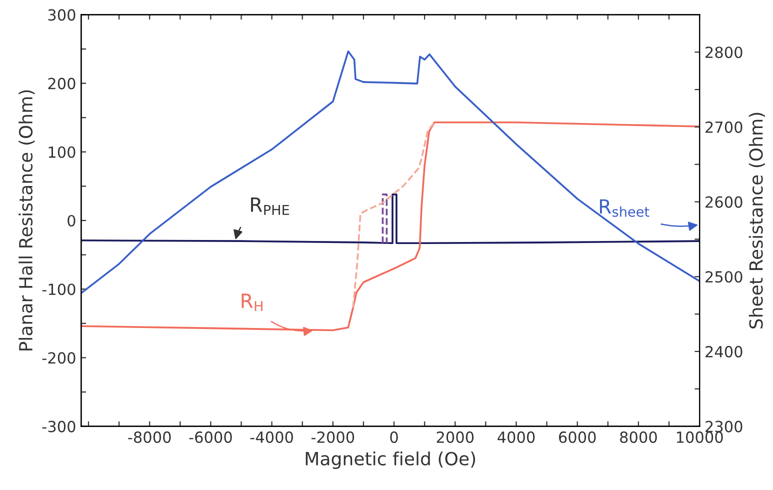  What do you see at coordinates (59, 358) in the screenshot?
I see `y-tick-label: -200` at bounding box center [59, 358].